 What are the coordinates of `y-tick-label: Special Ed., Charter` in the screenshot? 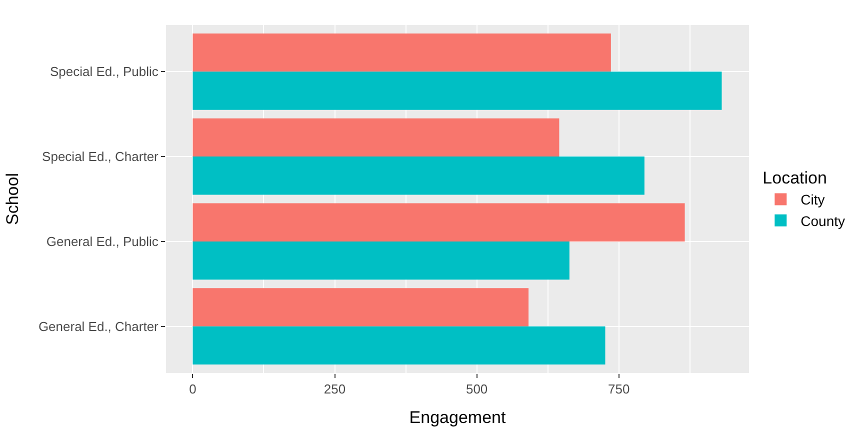 It's located at (101, 156).